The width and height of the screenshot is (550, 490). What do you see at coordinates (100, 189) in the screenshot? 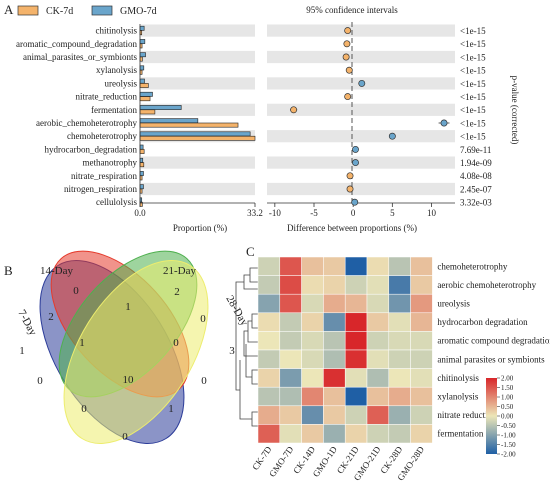
I see `category-label: nitrogen_respiration` at bounding box center [100, 189].